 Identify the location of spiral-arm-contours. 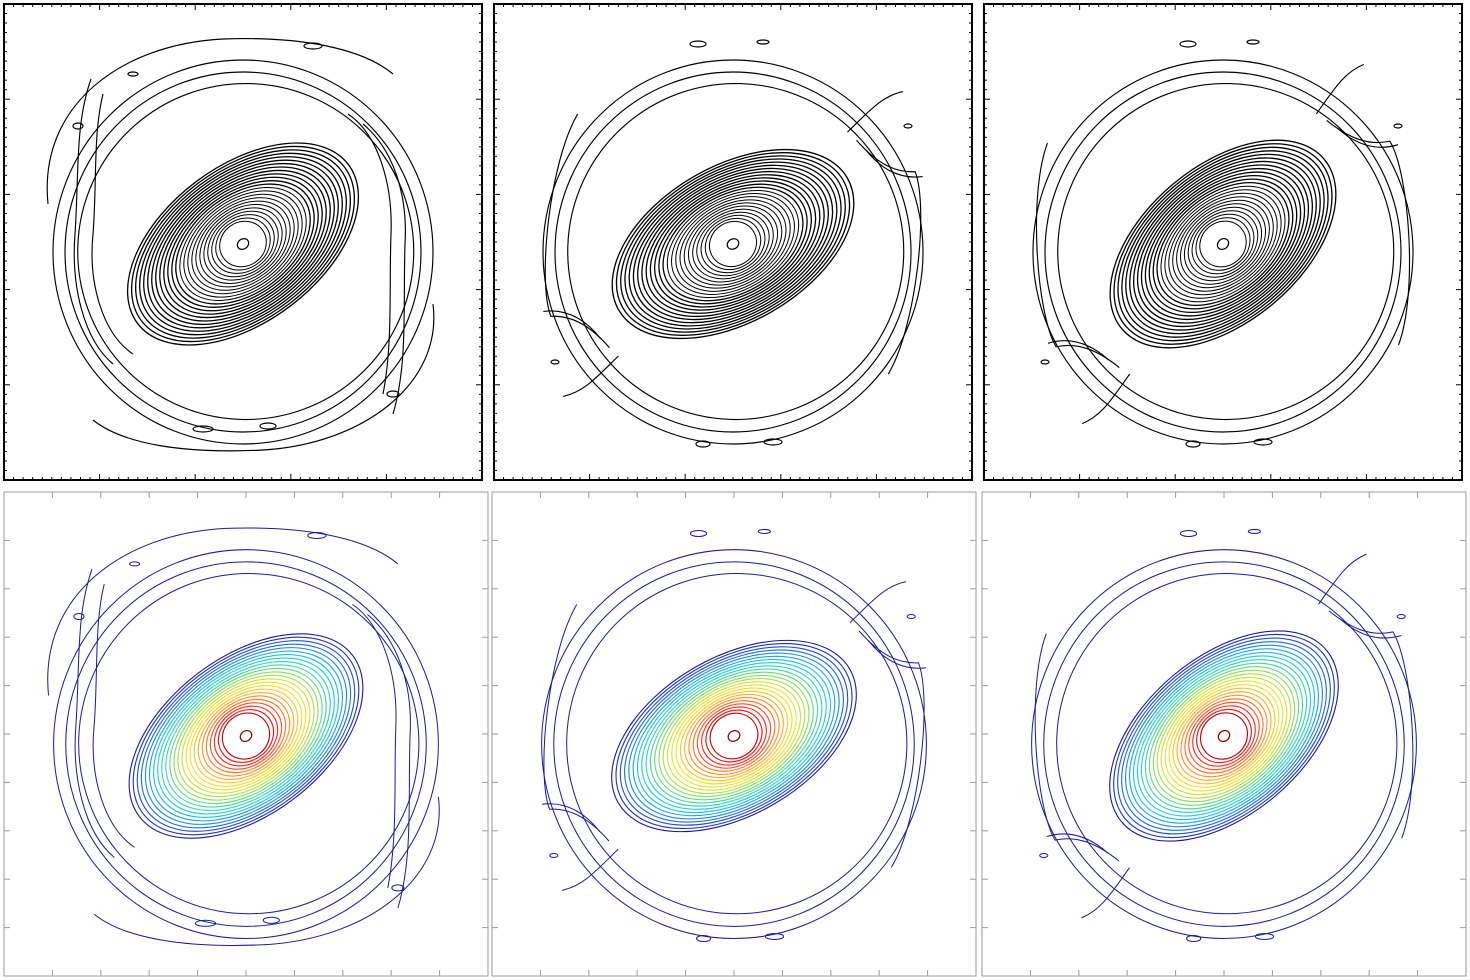
(243, 736).